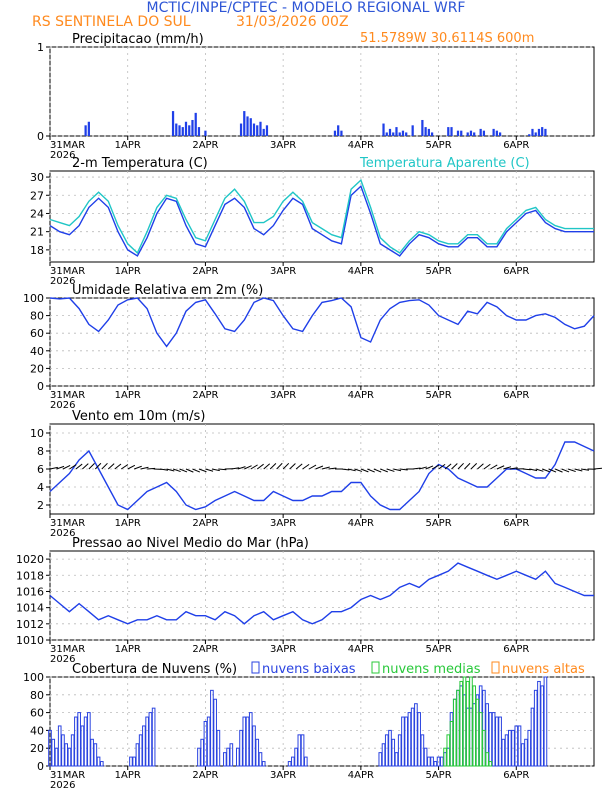 The width and height of the screenshot is (612, 792). Describe the element at coordinates (30, 591) in the screenshot. I see `y-tick-label: 1016` at that location.